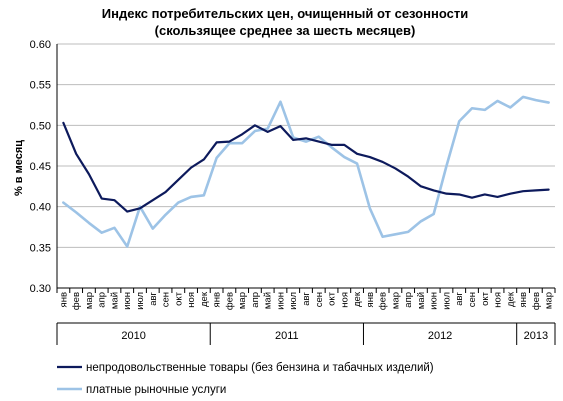  I want to click on y-tick-label: 0.40, so click(40, 208).